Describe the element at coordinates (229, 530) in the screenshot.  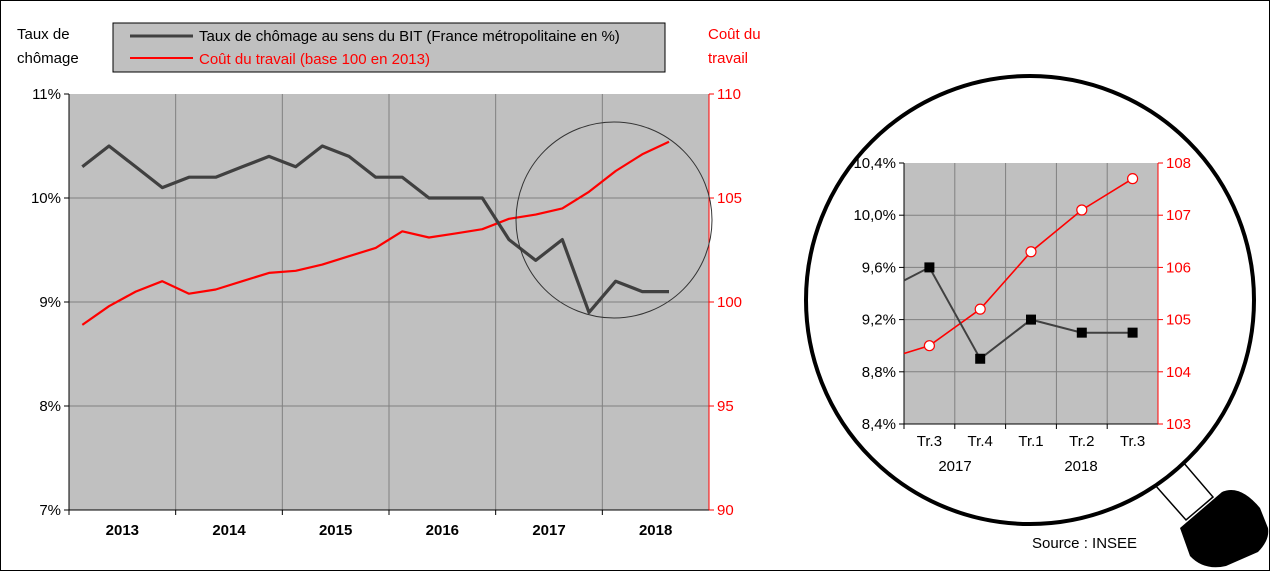
I see `main-x-tick-label: 2014` at that location.